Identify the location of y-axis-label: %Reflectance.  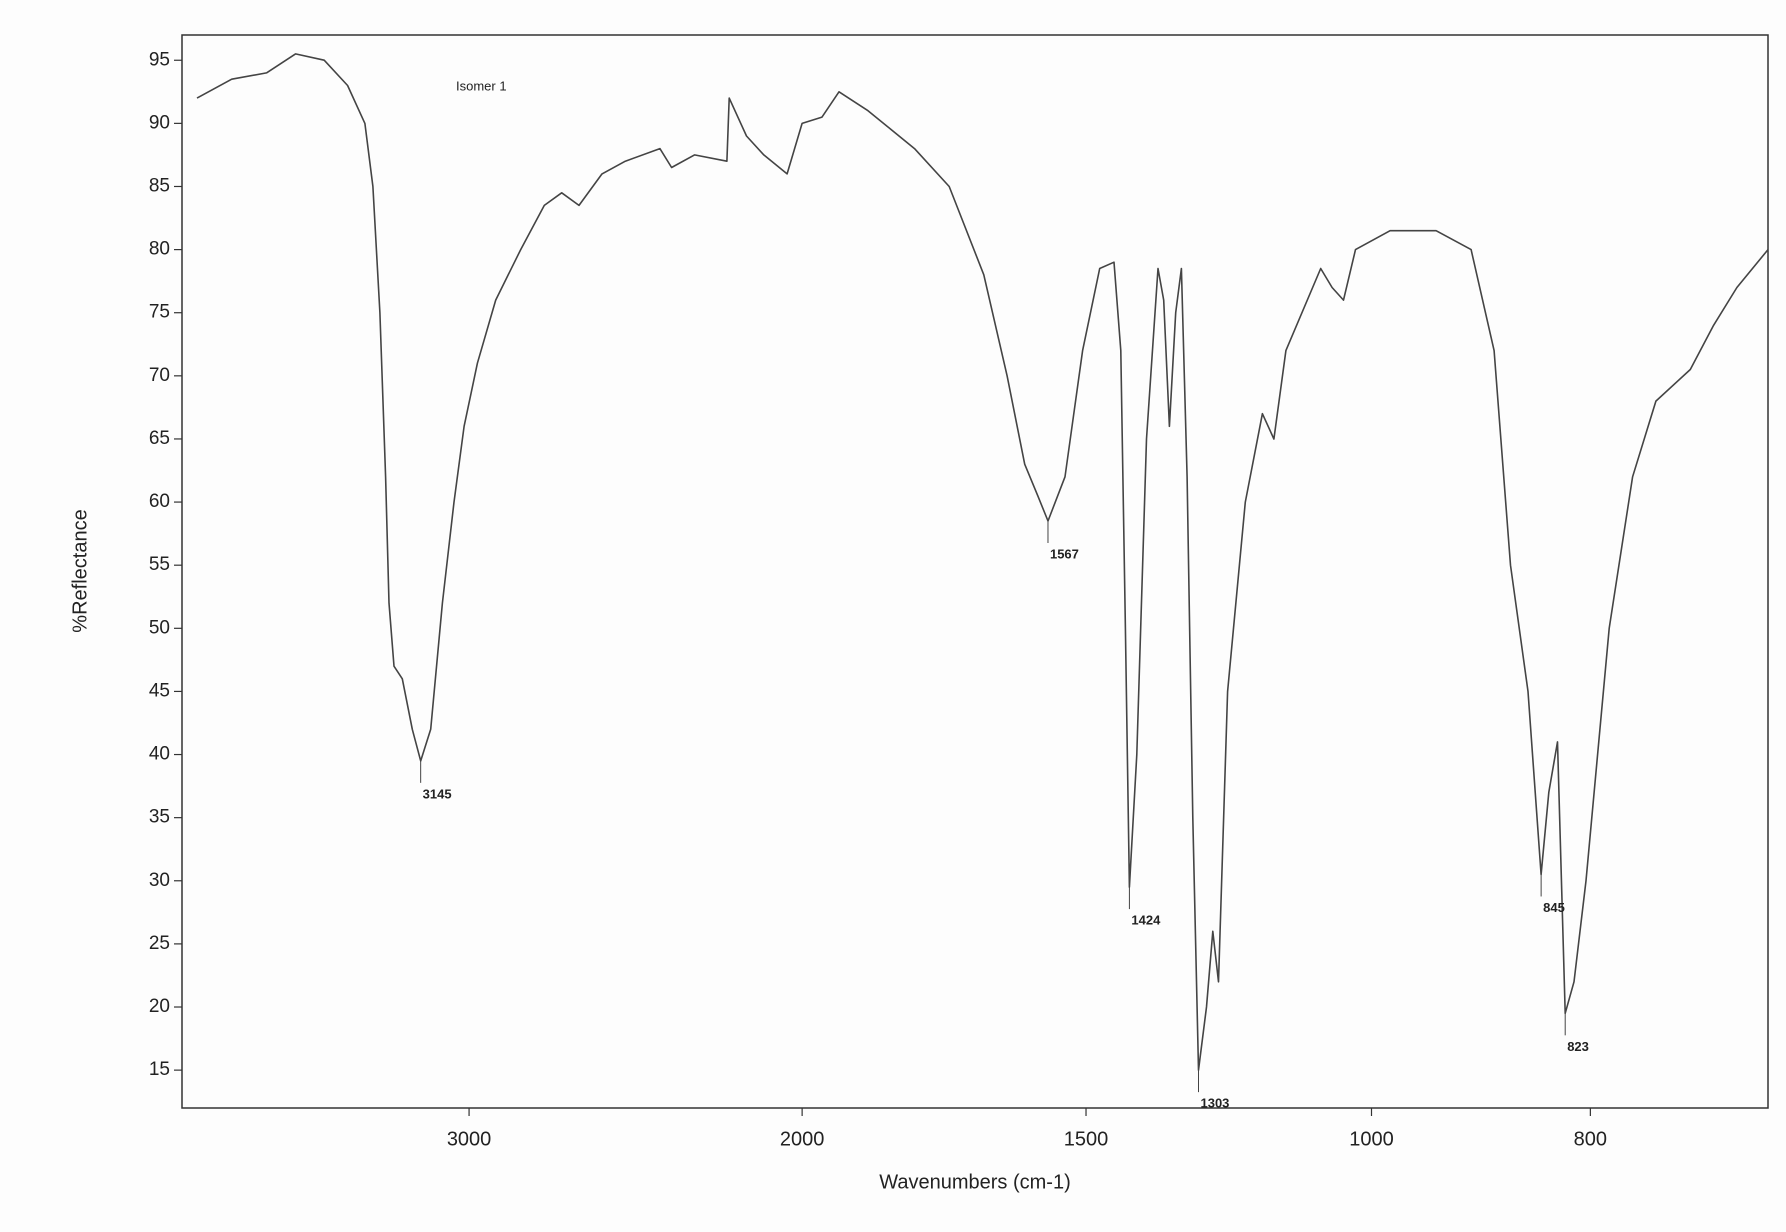
(80, 570).